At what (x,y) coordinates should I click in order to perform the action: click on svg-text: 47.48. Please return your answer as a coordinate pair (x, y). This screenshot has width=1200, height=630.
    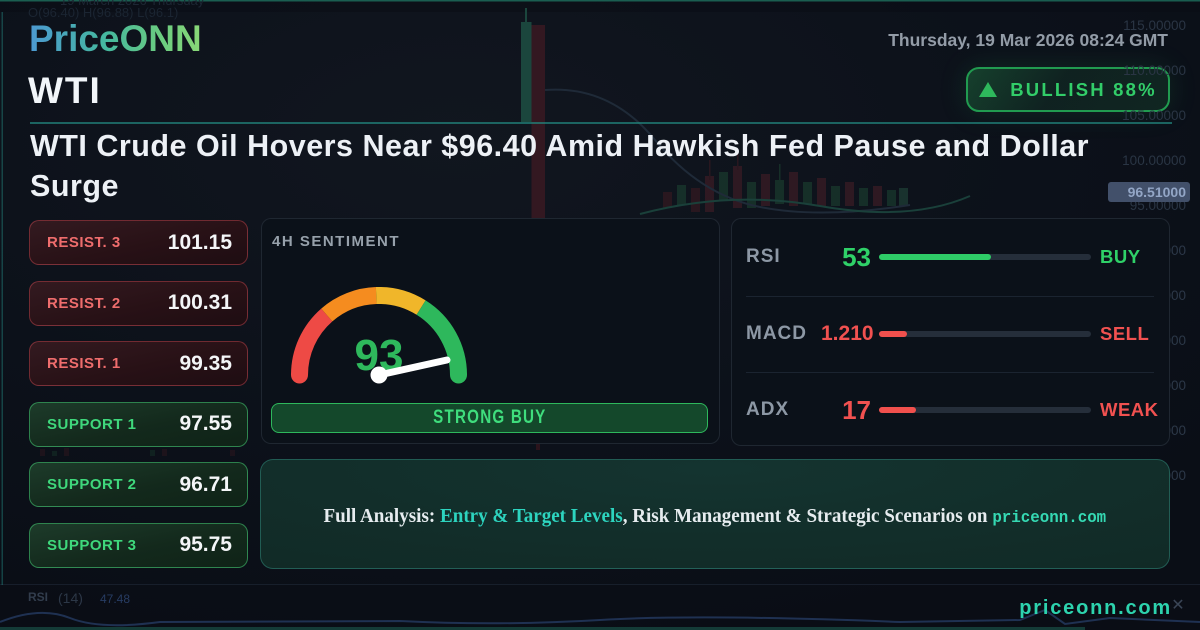
    Looking at the image, I should click on (115, 599).